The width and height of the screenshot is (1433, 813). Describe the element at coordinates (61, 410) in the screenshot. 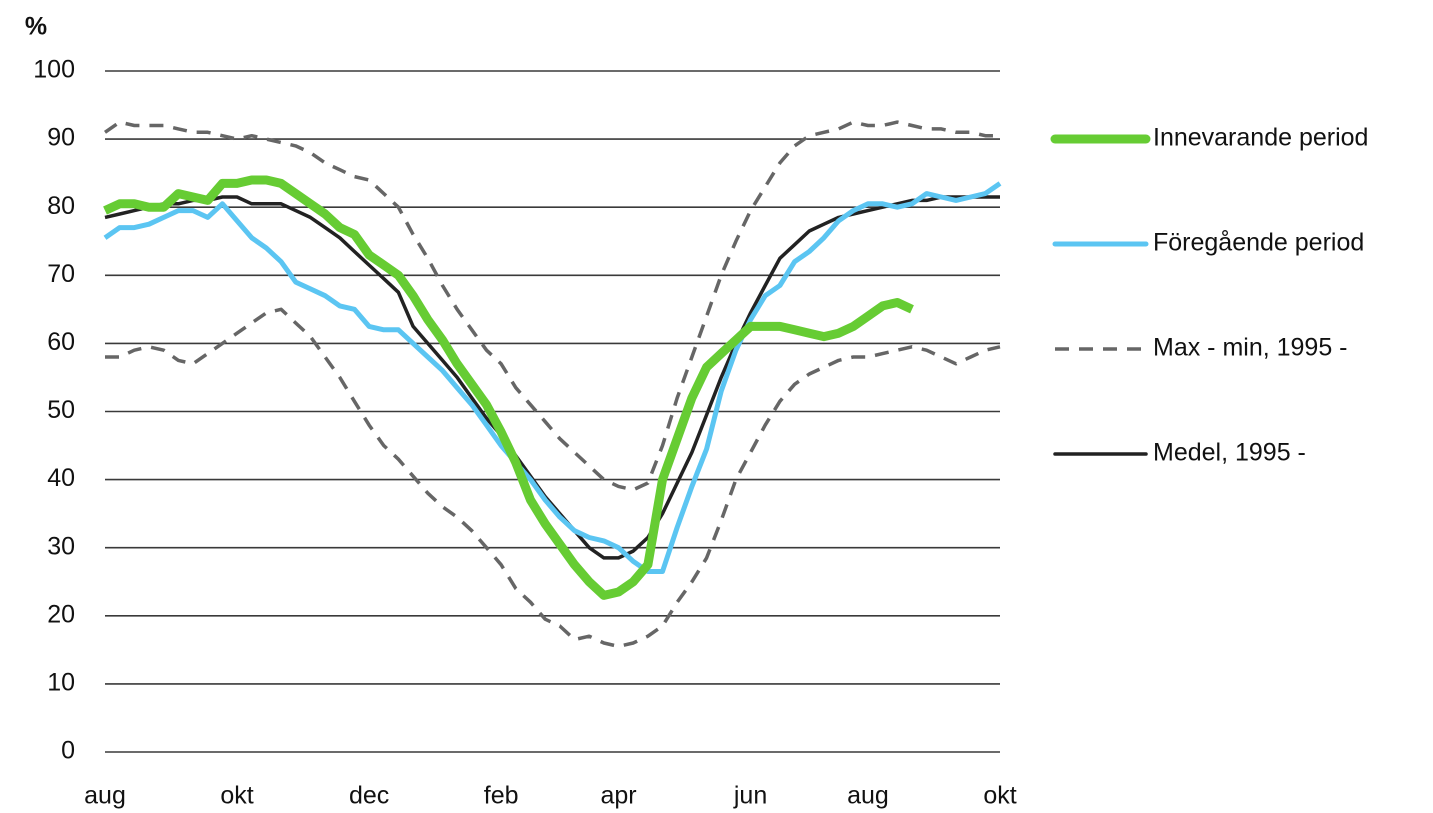

I see `y-tick-label: 50` at that location.